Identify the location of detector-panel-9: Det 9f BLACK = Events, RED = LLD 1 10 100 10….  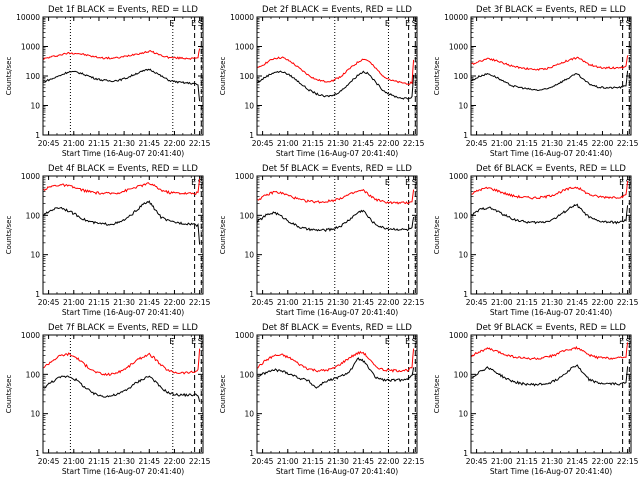
(536, 399).